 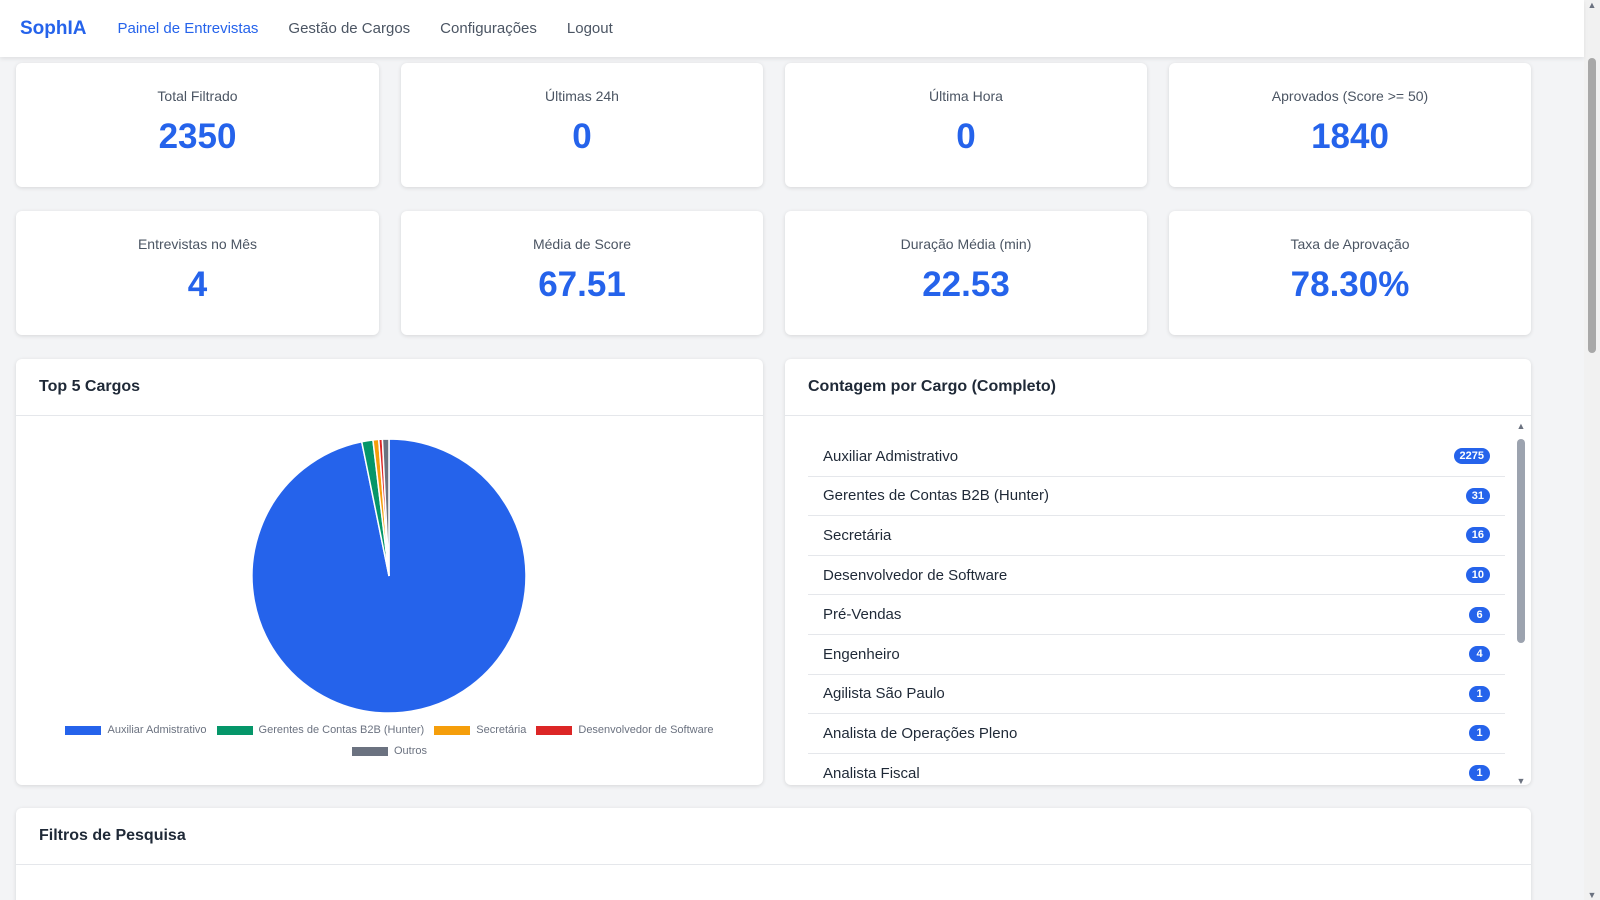 I want to click on page-scroll-down-icon: ▼, so click(x=1592, y=895).